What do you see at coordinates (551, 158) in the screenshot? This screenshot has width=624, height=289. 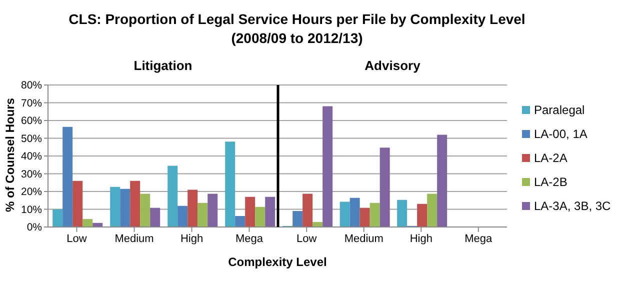 I see `legend-label: LA-2A` at bounding box center [551, 158].